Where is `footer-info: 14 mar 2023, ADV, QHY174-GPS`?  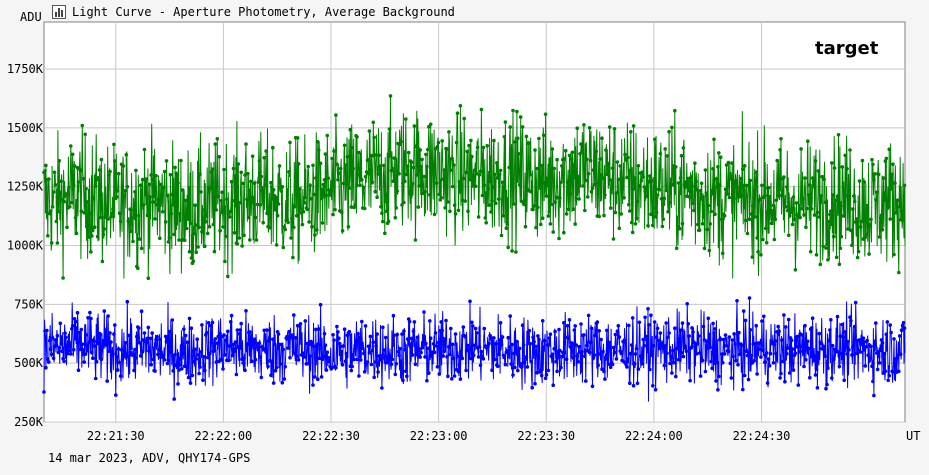 footer-info: 14 mar 2023, ADV, QHY174-GPS is located at coordinates (149, 458).